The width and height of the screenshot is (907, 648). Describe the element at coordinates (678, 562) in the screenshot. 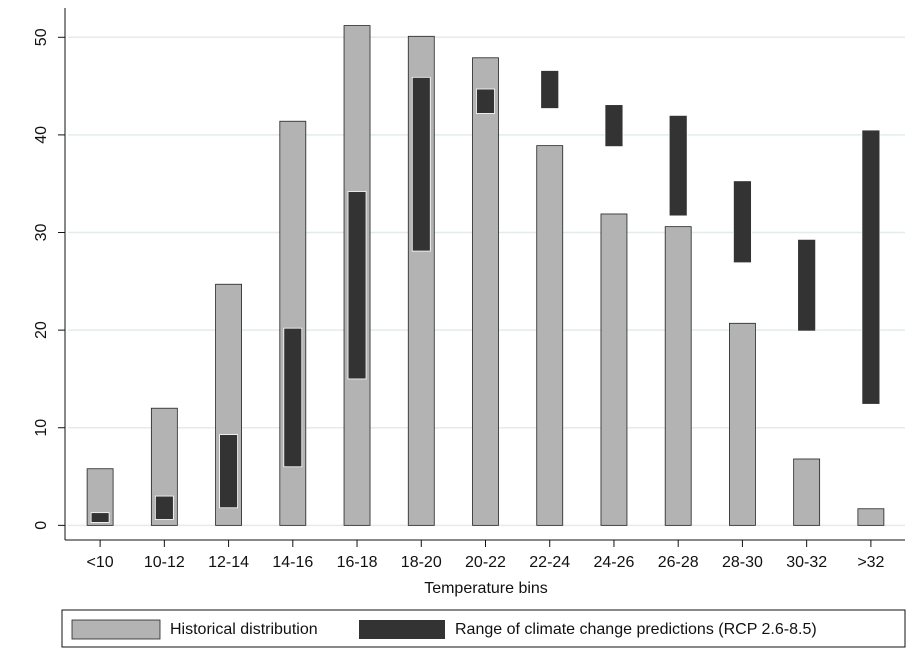

I see `x-tick-label: 26-28` at that location.